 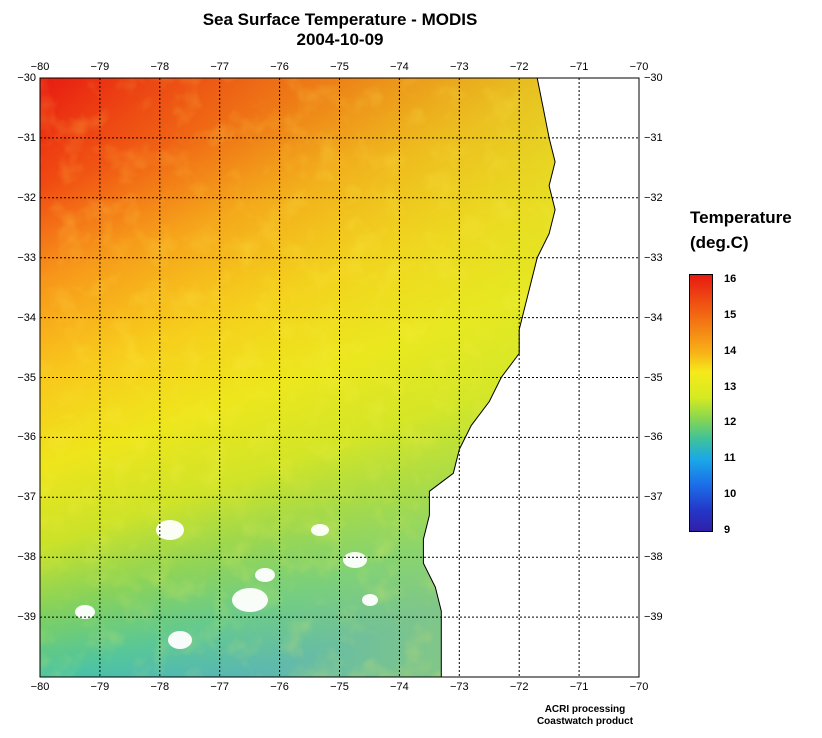 I want to click on lat-tick-label-left: −39, so click(x=26, y=617).